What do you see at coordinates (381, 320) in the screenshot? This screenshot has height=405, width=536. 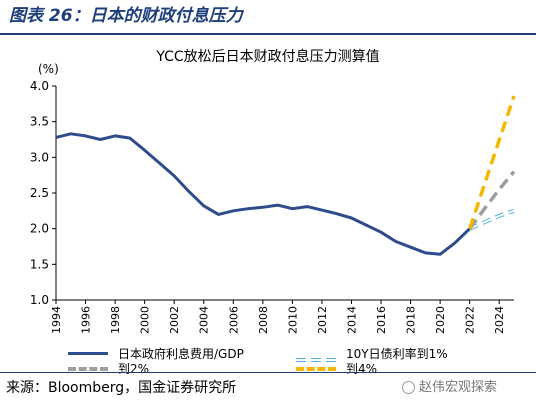 I see `x-tick-label: 2016` at bounding box center [381, 320].